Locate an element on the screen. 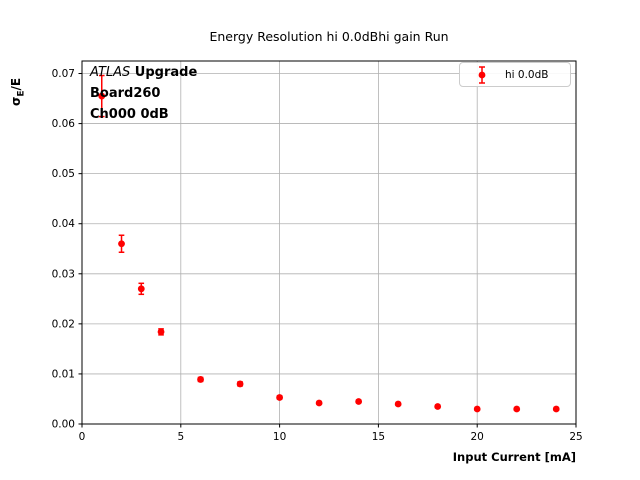  x-tick-label: 25 is located at coordinates (575, 437).